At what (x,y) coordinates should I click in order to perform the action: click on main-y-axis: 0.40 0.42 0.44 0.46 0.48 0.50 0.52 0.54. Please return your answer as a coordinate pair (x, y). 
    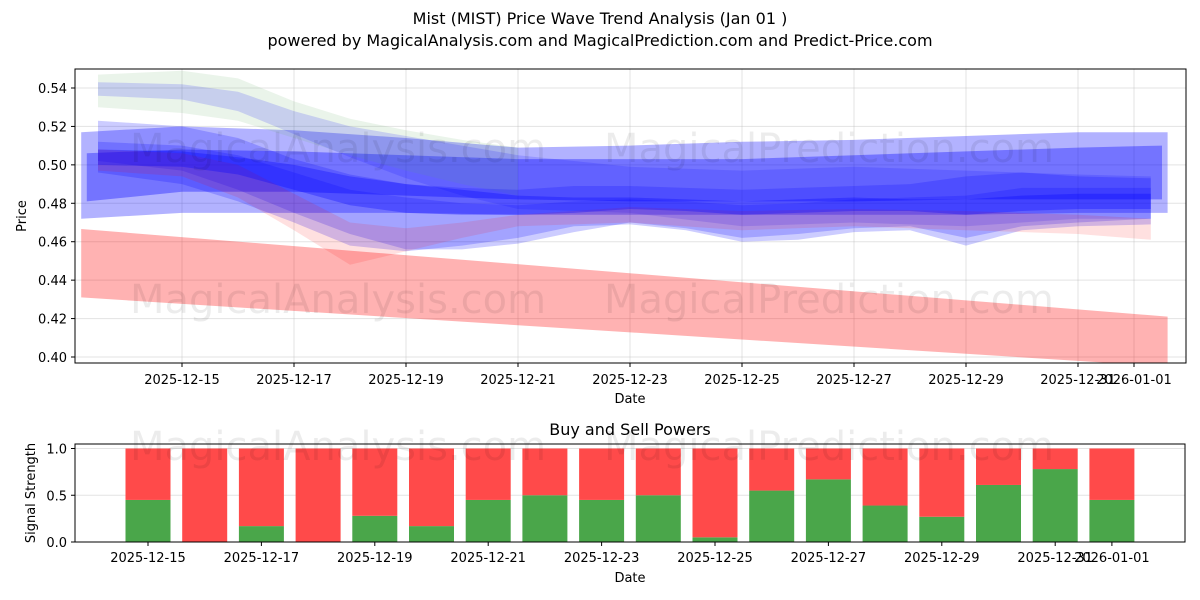
    Looking at the image, I should click on (56, 224).